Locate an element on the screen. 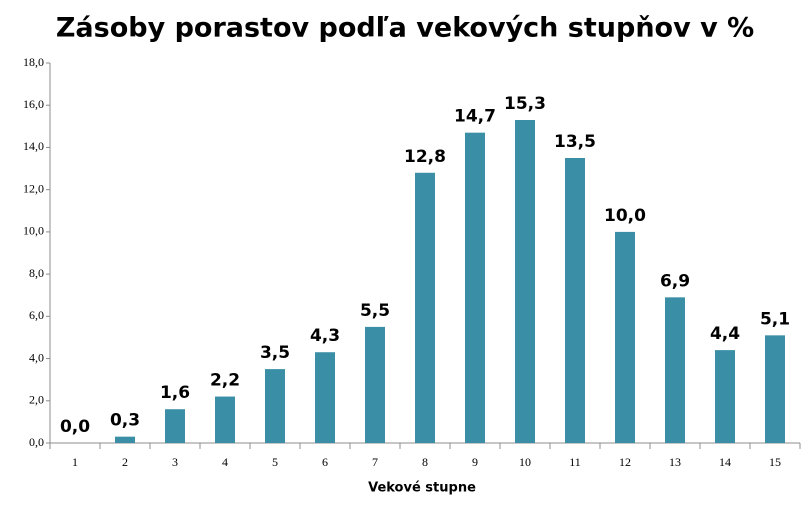 This screenshot has height=512, width=810. data-label: 6,9 is located at coordinates (675, 281).